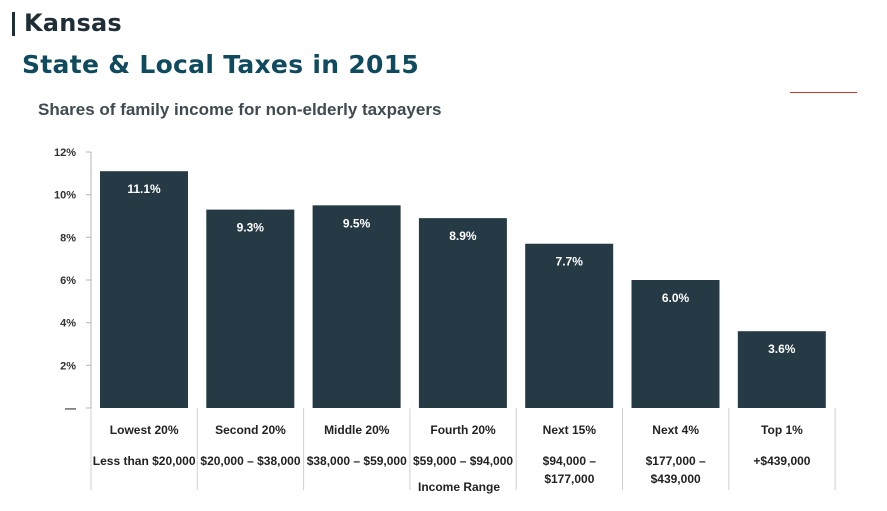  I want to click on bar-value-label: 6.0%, so click(676, 298).